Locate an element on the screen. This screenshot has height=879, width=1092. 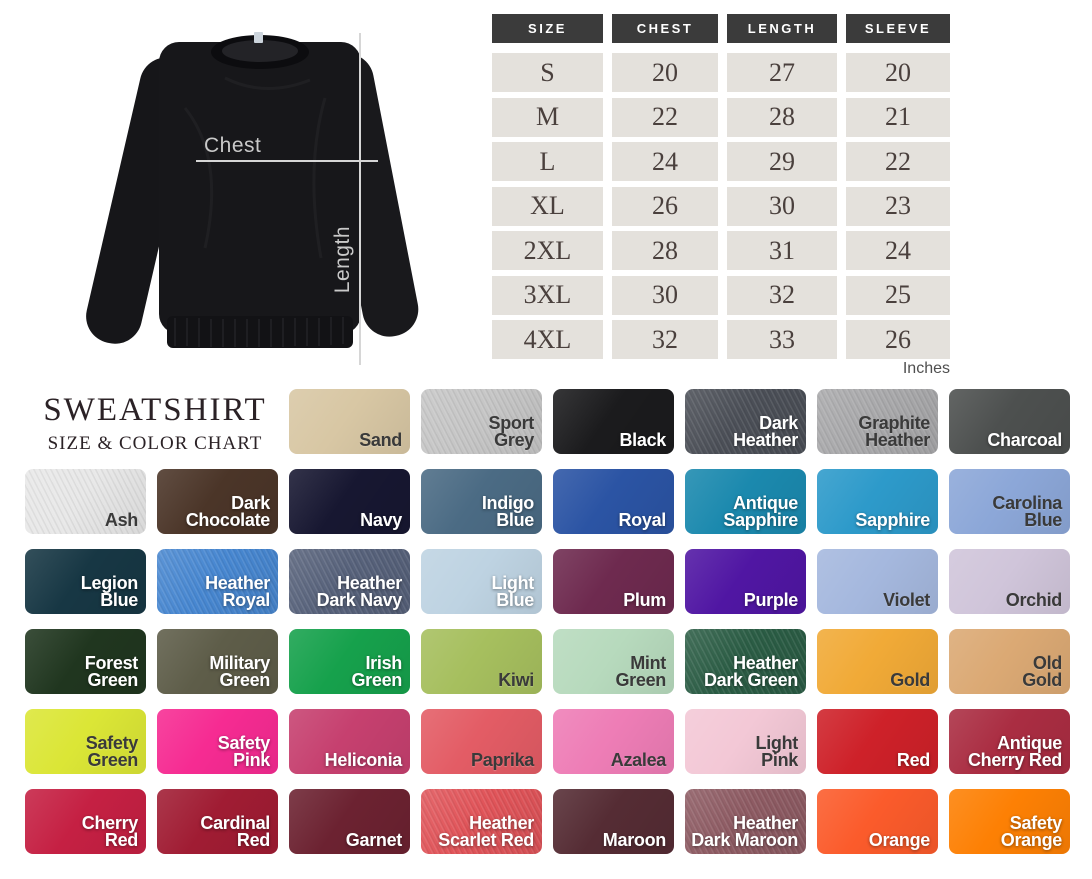
color-swatch-label: Plum is located at coordinates (644, 599).